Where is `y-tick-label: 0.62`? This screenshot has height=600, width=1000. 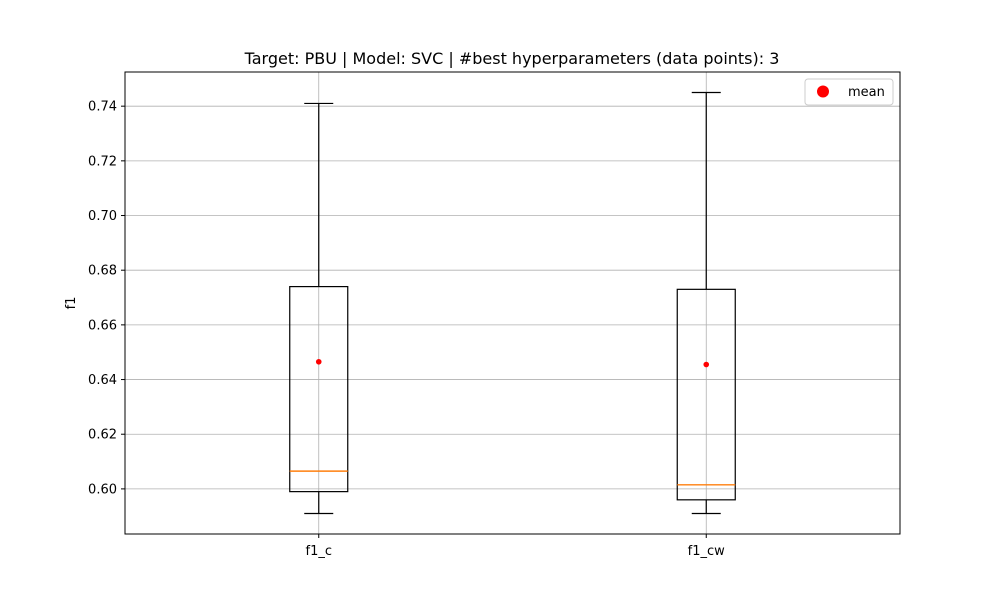
y-tick-label: 0.62 is located at coordinates (102, 435).